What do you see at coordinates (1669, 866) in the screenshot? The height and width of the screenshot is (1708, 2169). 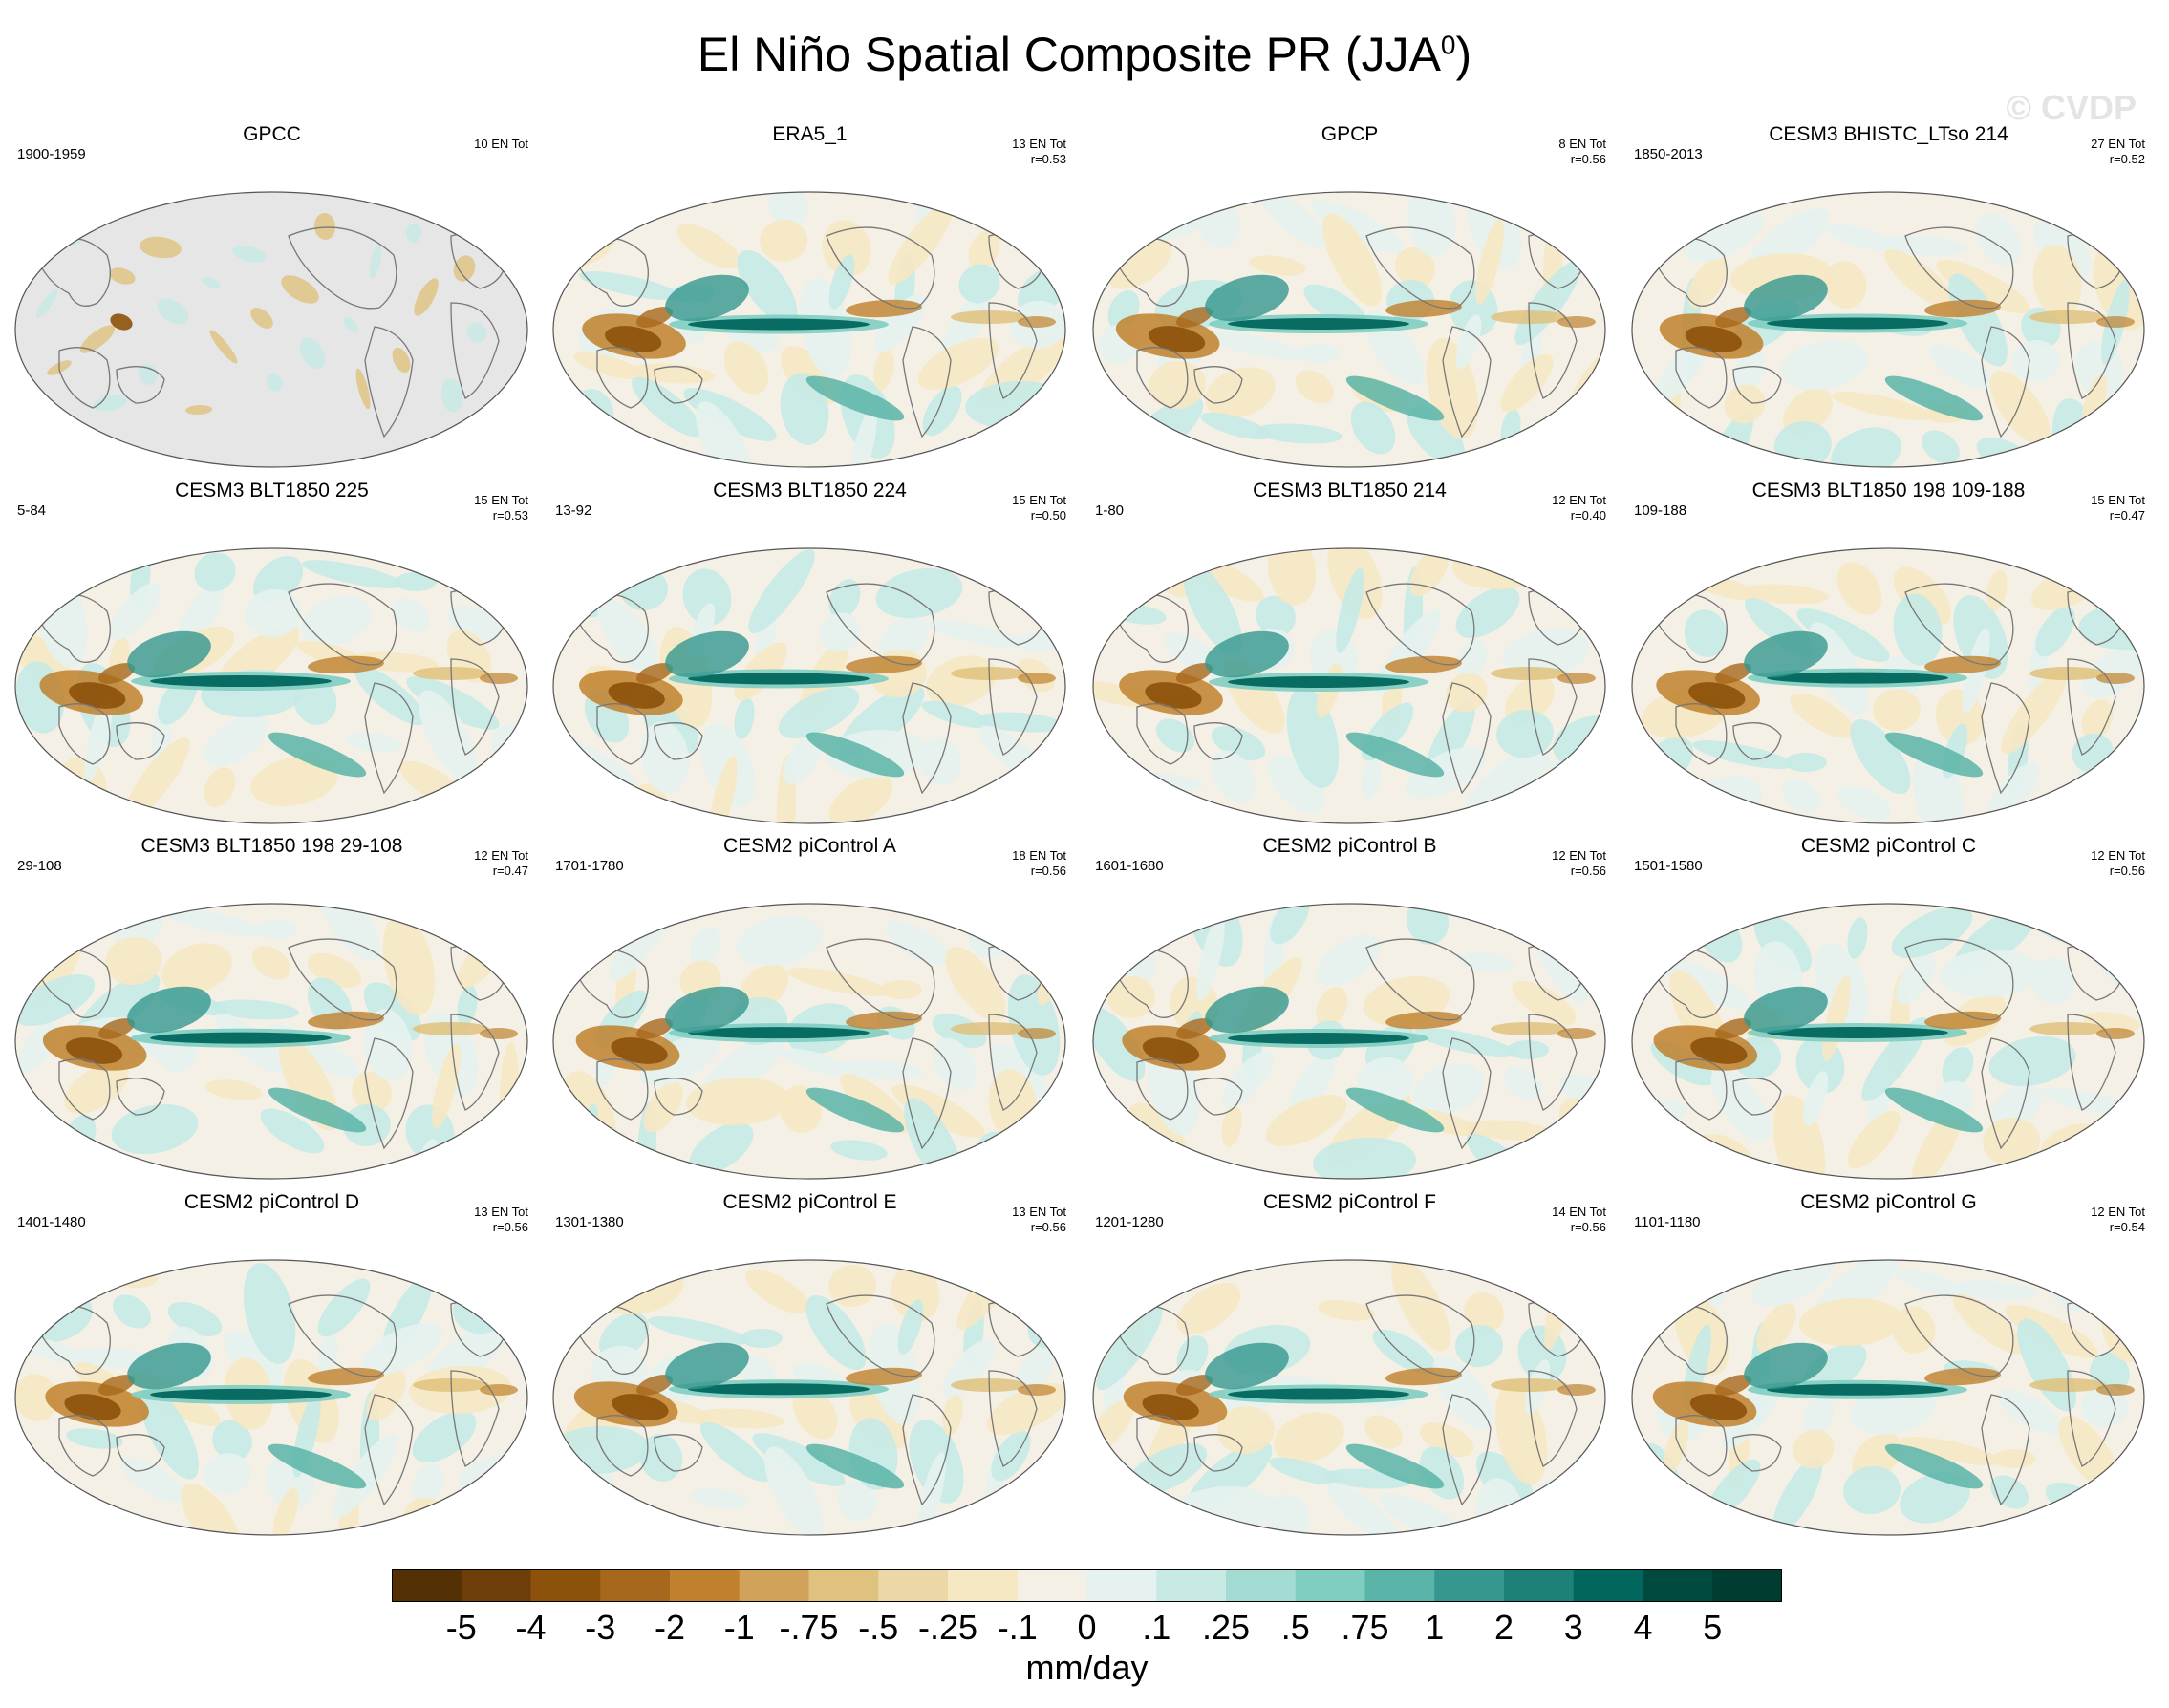 I see `panel-period: 1501-1580` at bounding box center [1669, 866].